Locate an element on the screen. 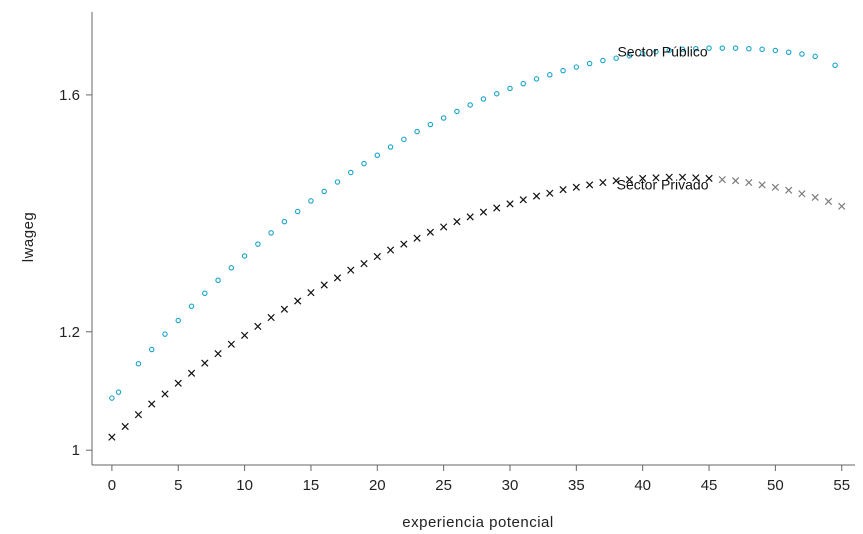 The width and height of the screenshot is (863, 534). x-tick-label: 0 is located at coordinates (112, 485).